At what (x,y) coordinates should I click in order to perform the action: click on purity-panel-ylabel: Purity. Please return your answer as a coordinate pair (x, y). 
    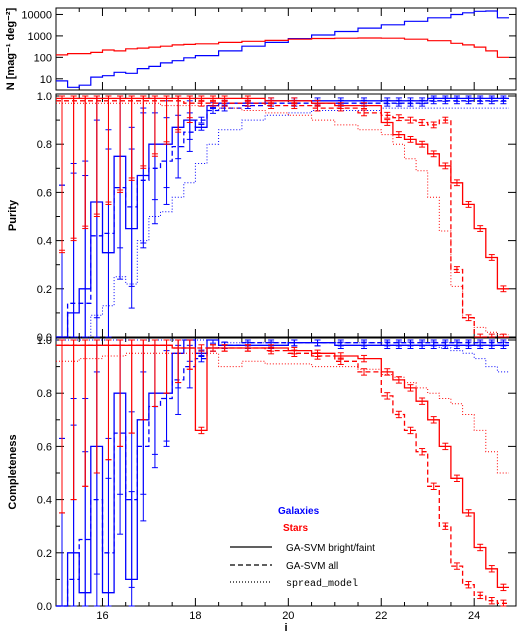
    Looking at the image, I should click on (13, 215).